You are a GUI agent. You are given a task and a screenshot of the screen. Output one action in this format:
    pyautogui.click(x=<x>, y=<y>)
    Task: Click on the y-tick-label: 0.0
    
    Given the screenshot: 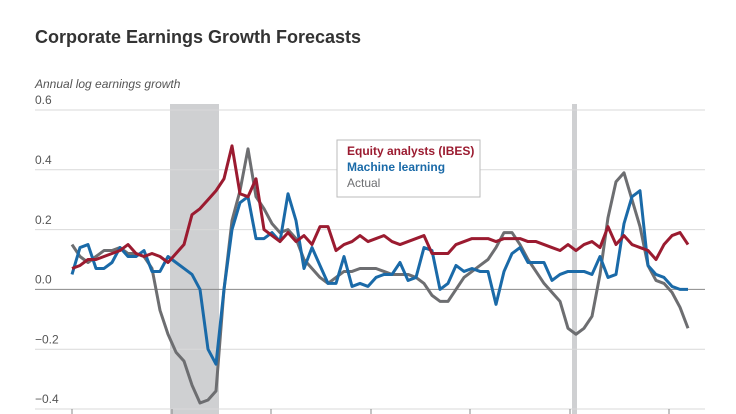 What is the action you would take?
    pyautogui.click(x=43, y=280)
    